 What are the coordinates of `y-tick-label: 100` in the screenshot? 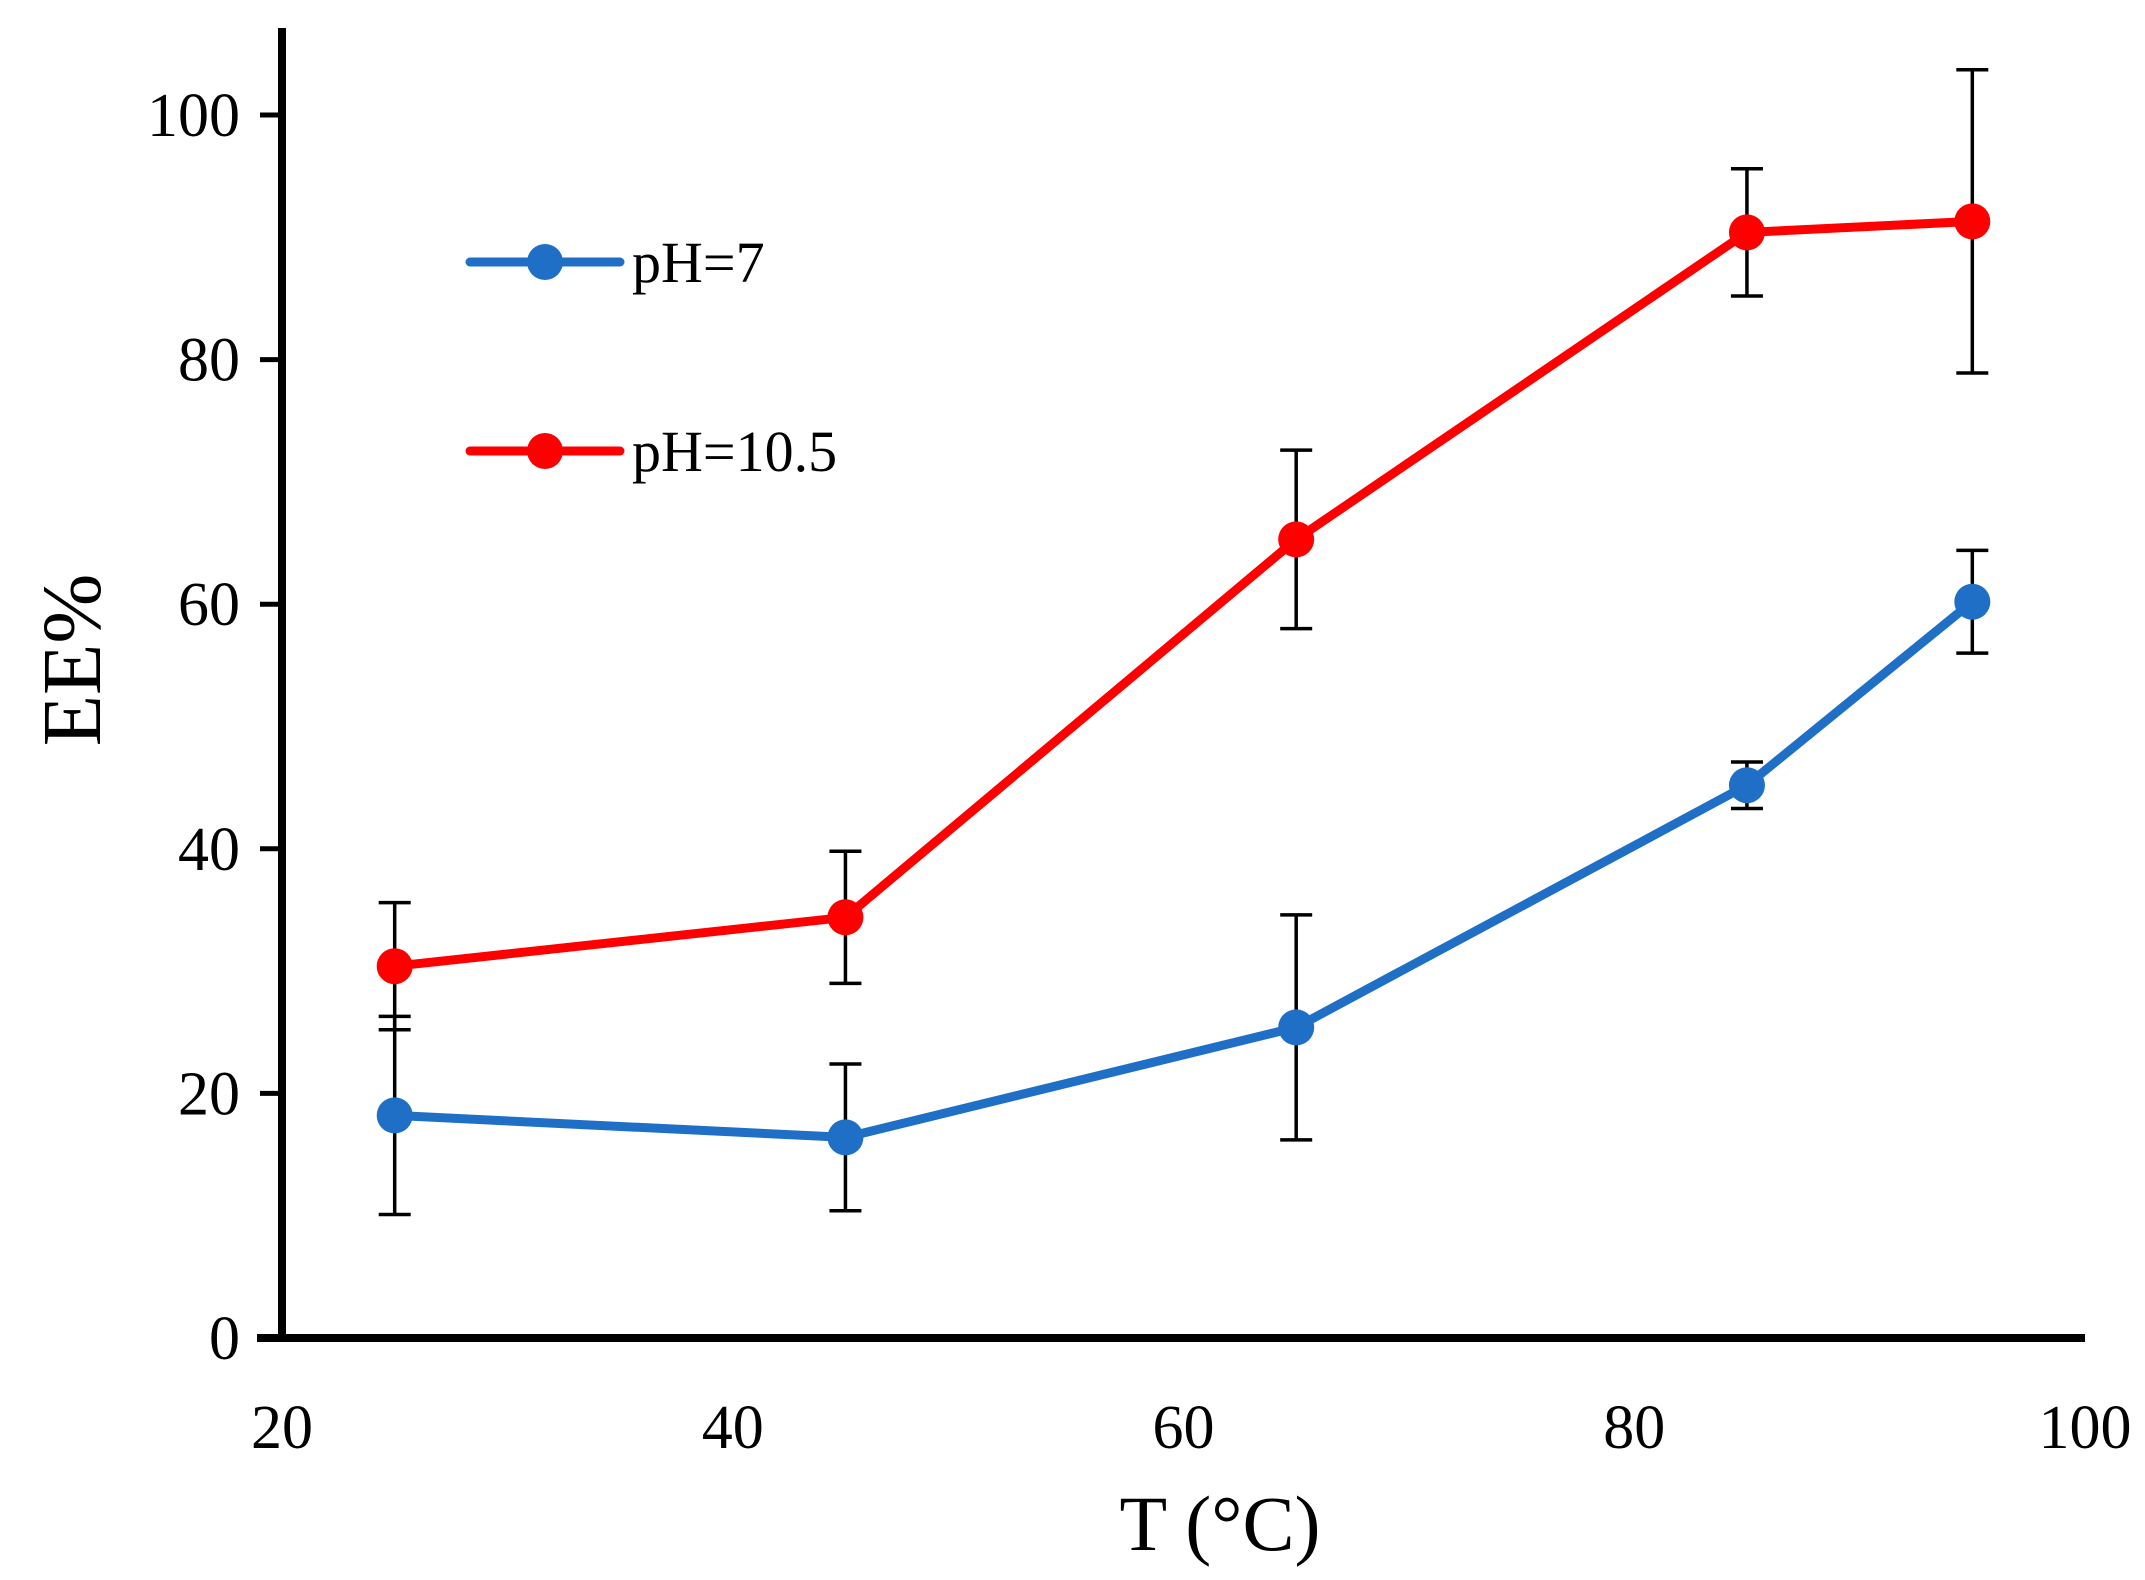 It's located at (193, 116).